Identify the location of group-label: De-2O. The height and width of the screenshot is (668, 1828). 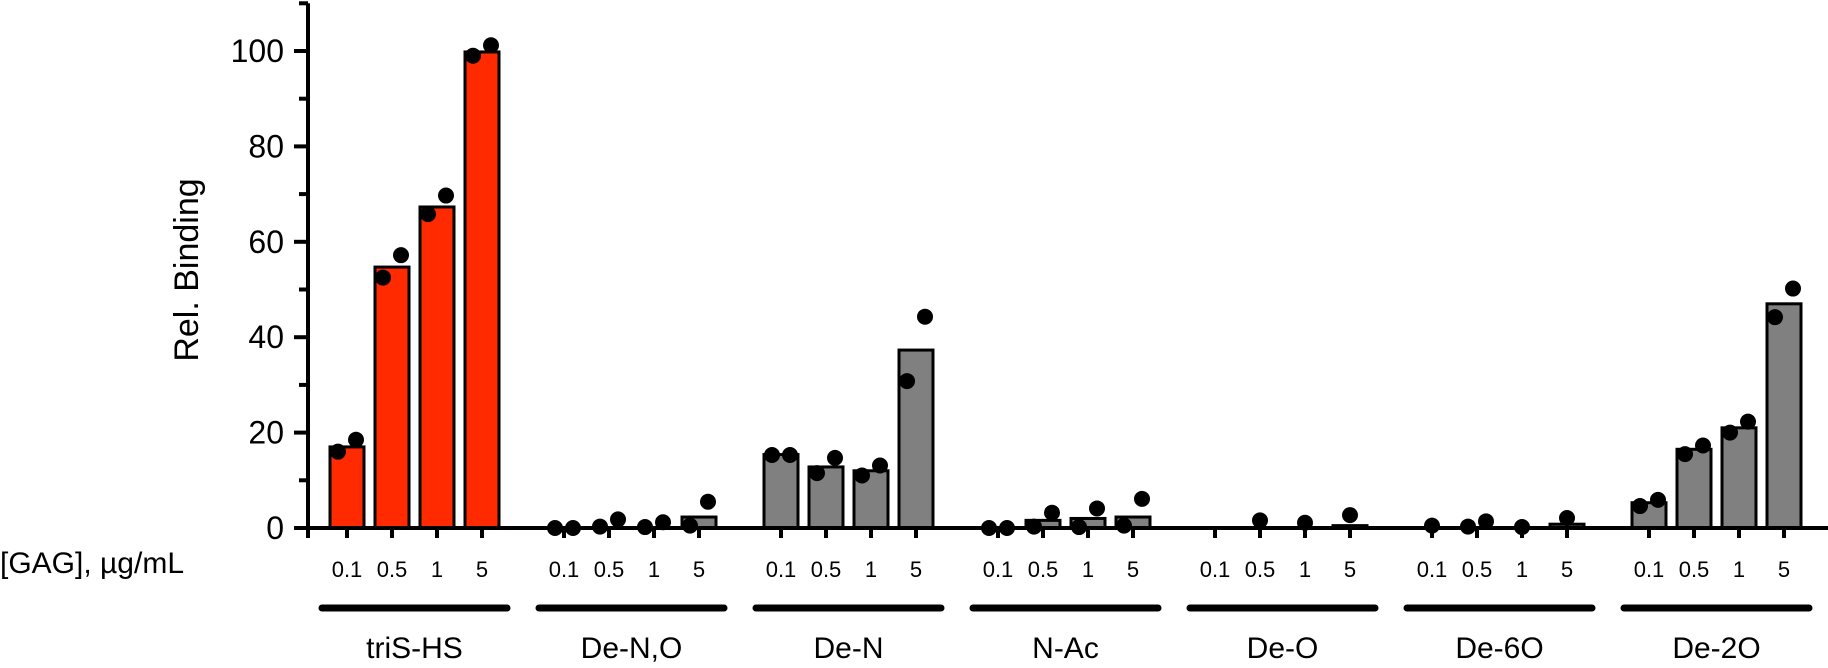
(1716, 648).